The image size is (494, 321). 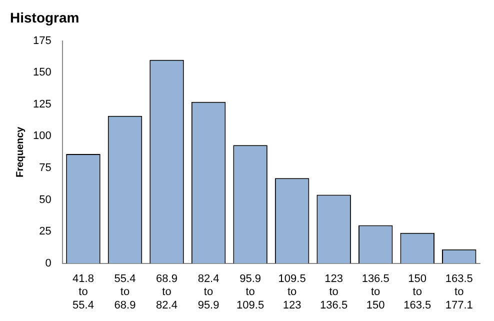 I want to click on x-tick-label: 55.4 to 68.9, so click(x=125, y=292).